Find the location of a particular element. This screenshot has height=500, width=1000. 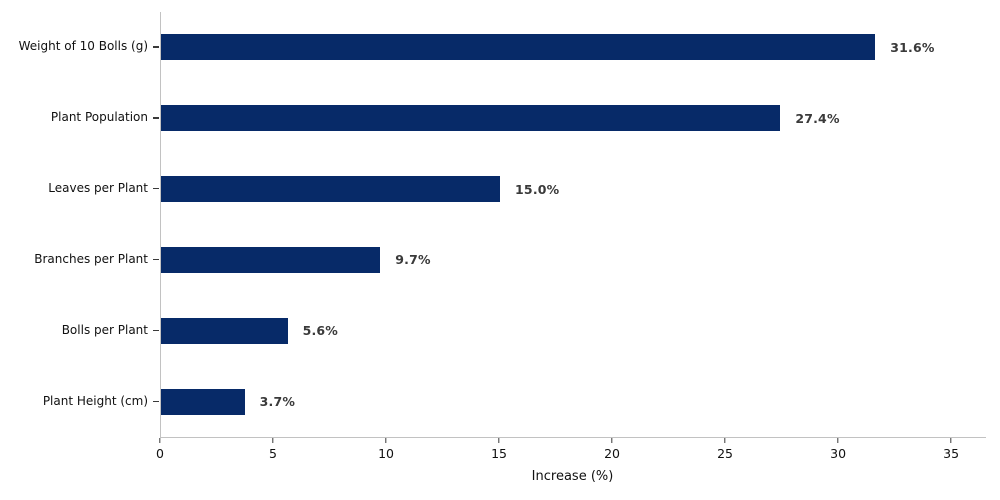

x-tick-label: 20 is located at coordinates (612, 453).